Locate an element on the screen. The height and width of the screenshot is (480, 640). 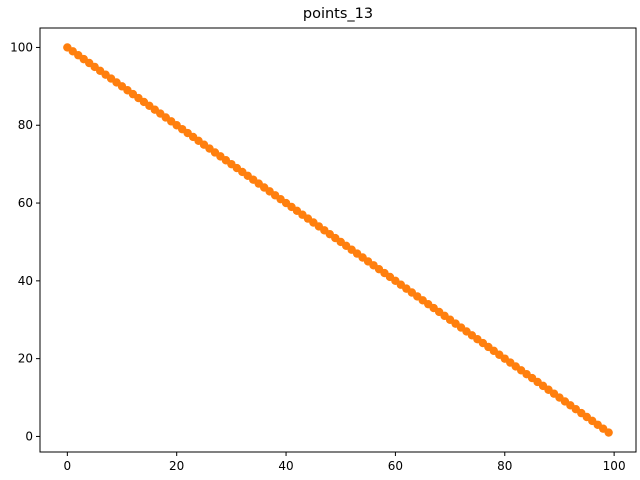
y-tick-label: 80 is located at coordinates (25, 125).